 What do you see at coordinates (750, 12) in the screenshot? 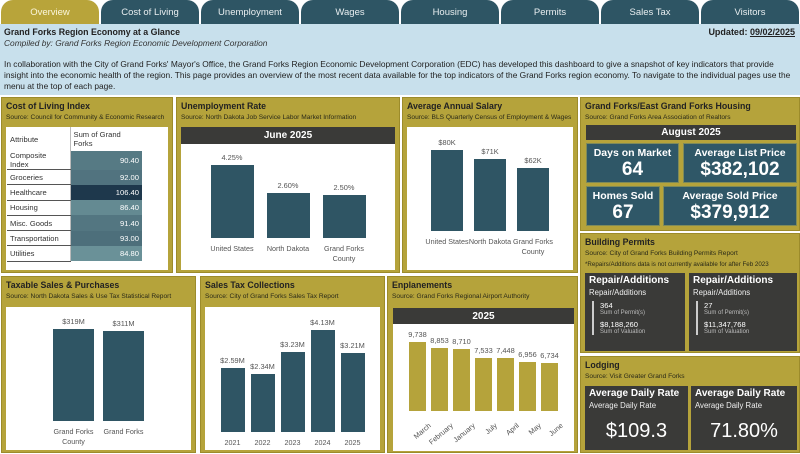
I see `tab-visitors: Visitors` at bounding box center [750, 12].